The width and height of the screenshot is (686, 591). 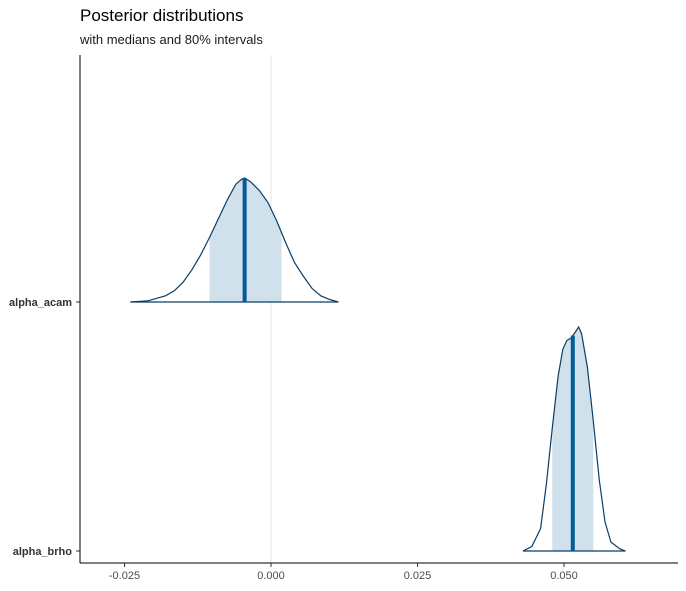 What do you see at coordinates (43, 552) in the screenshot?
I see `category-label-alpha-brho: alpha_brho` at bounding box center [43, 552].